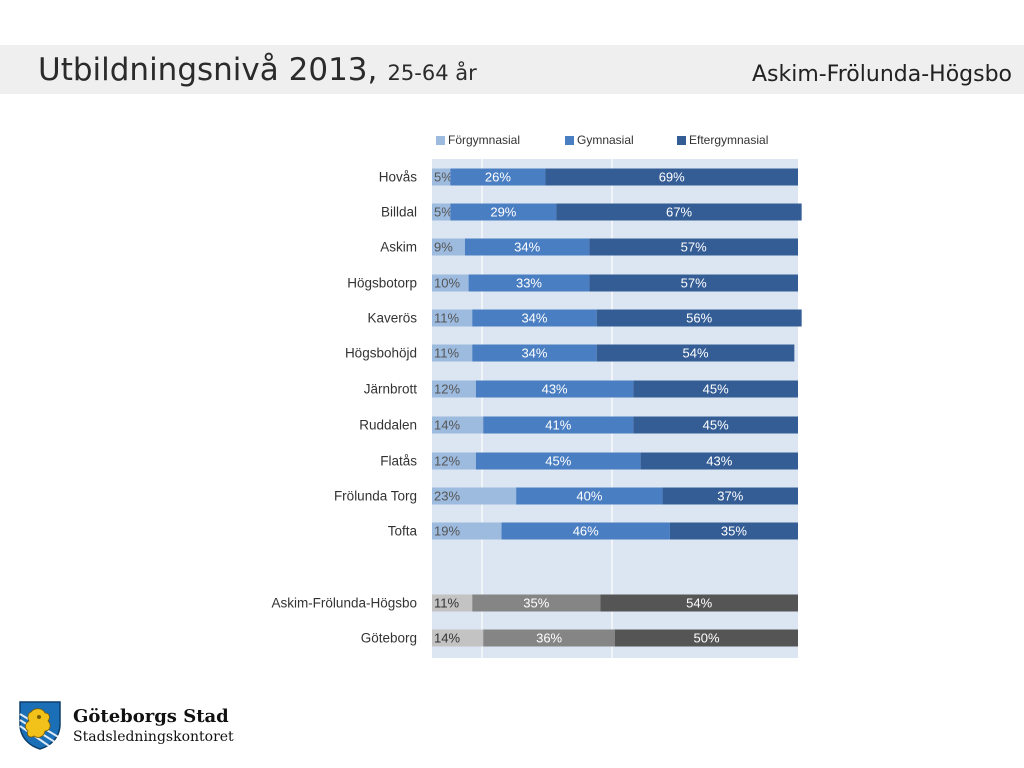 The height and width of the screenshot is (768, 1024). I want to click on category-label-goteborg: Göteborg, so click(389, 638).